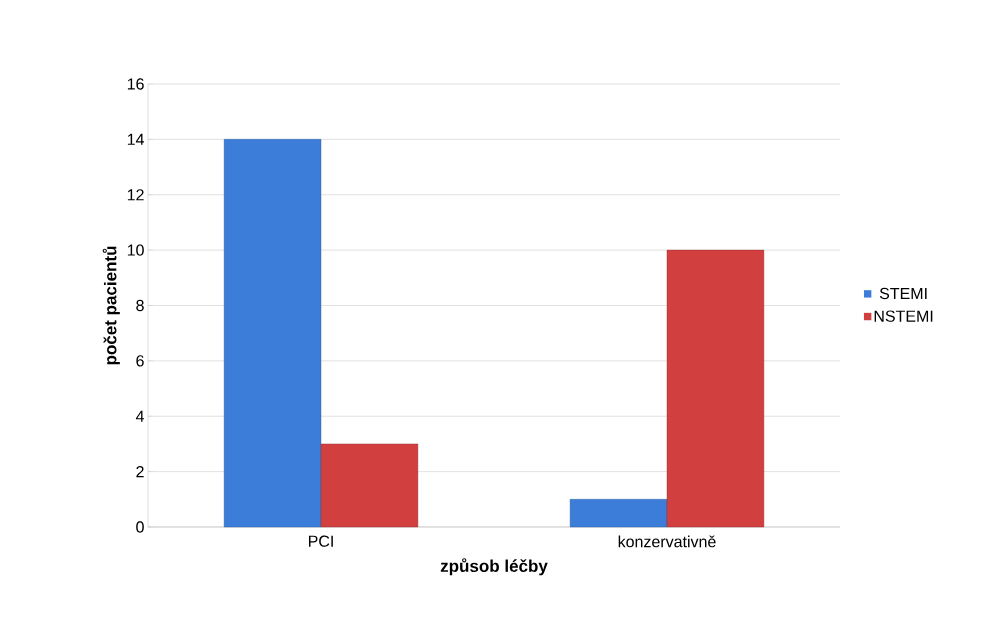 Image resolution: width=1001 pixels, height=623 pixels. I want to click on y-tick-label: 14, so click(135, 139).